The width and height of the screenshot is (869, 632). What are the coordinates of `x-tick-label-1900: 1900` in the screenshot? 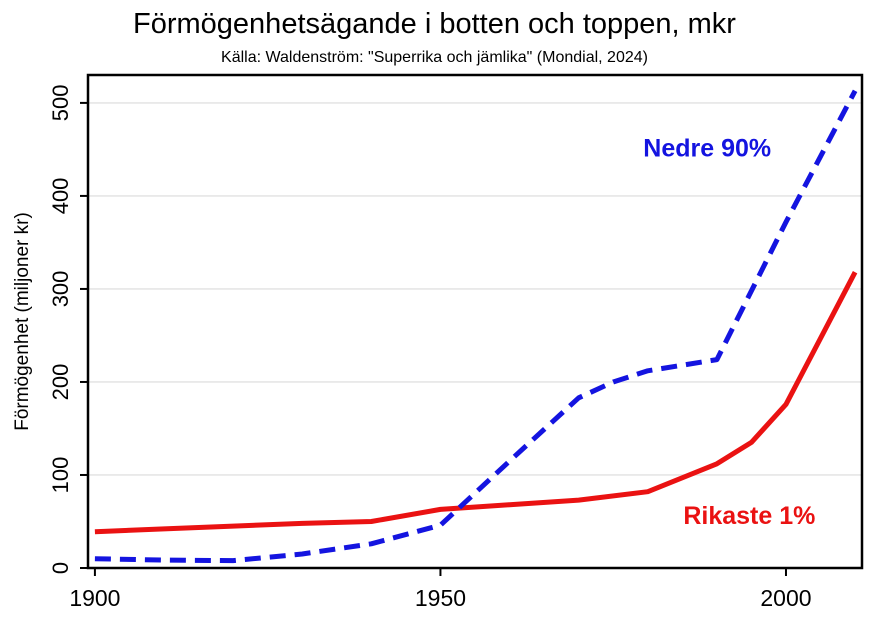 It's located at (94, 598).